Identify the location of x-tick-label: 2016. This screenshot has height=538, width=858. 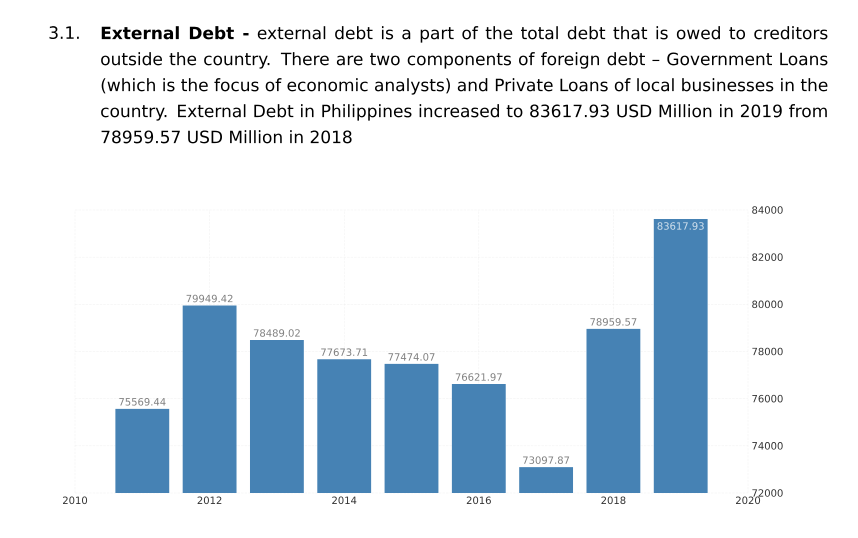
(478, 500).